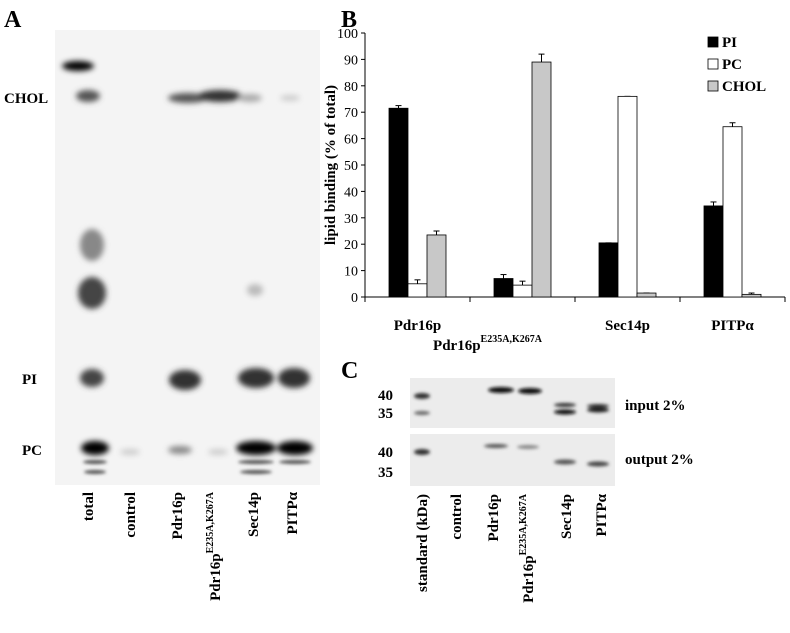  What do you see at coordinates (351, 113) in the screenshot?
I see `y-tick-label: 70` at bounding box center [351, 113].